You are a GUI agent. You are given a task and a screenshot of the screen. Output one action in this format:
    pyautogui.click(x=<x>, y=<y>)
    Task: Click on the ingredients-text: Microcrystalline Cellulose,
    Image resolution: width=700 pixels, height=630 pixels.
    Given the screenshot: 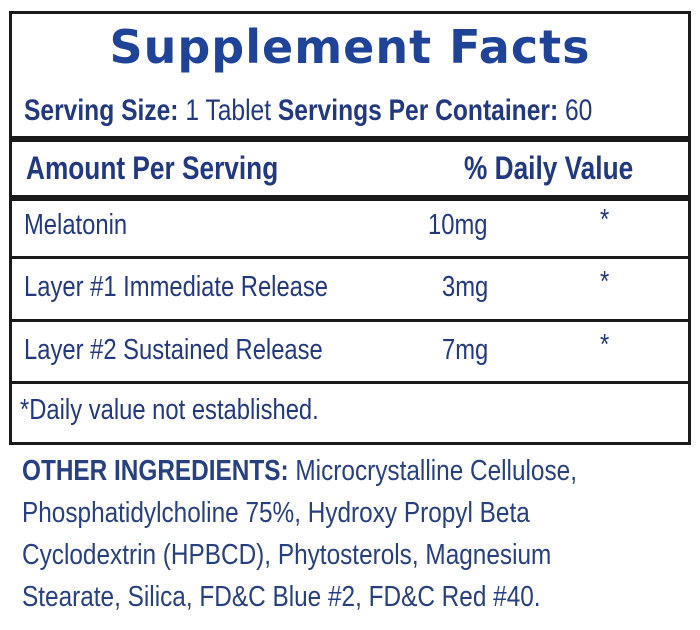 What is the action you would take?
    pyautogui.click(x=436, y=471)
    